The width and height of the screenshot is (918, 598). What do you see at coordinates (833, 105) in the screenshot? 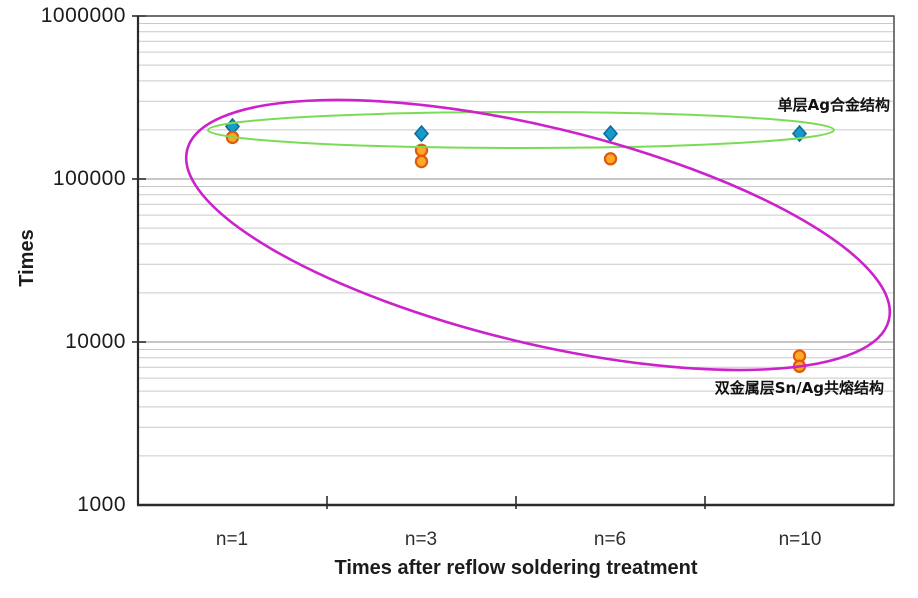
I see `annotation-single-layer-ag-alloy: 单层Ag合金结构` at bounding box center [833, 105].